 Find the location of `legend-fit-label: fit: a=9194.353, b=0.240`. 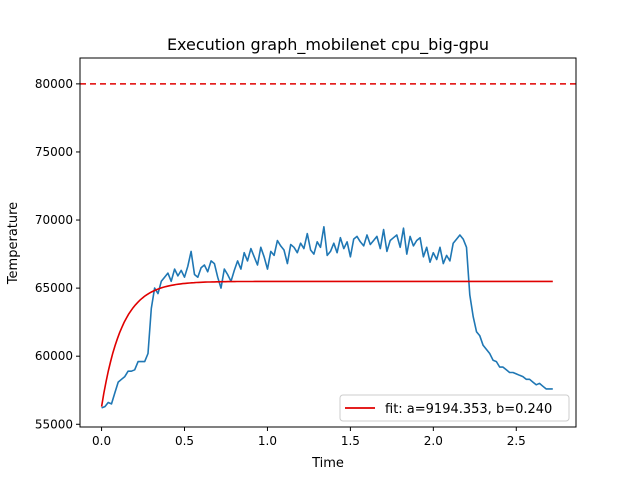

legend-fit-label: fit: a=9194.353, b=0.240 is located at coordinates (468, 409).